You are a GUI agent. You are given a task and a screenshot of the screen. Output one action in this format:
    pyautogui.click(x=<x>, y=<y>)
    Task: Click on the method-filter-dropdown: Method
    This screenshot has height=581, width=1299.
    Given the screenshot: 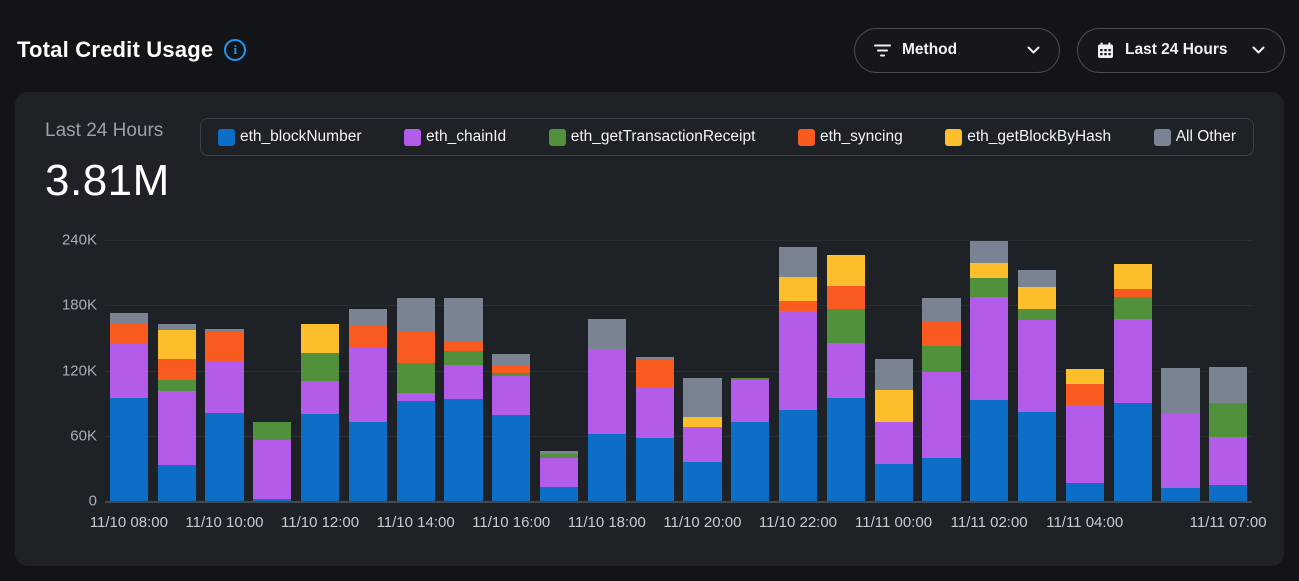 What is the action you would take?
    pyautogui.click(x=957, y=50)
    